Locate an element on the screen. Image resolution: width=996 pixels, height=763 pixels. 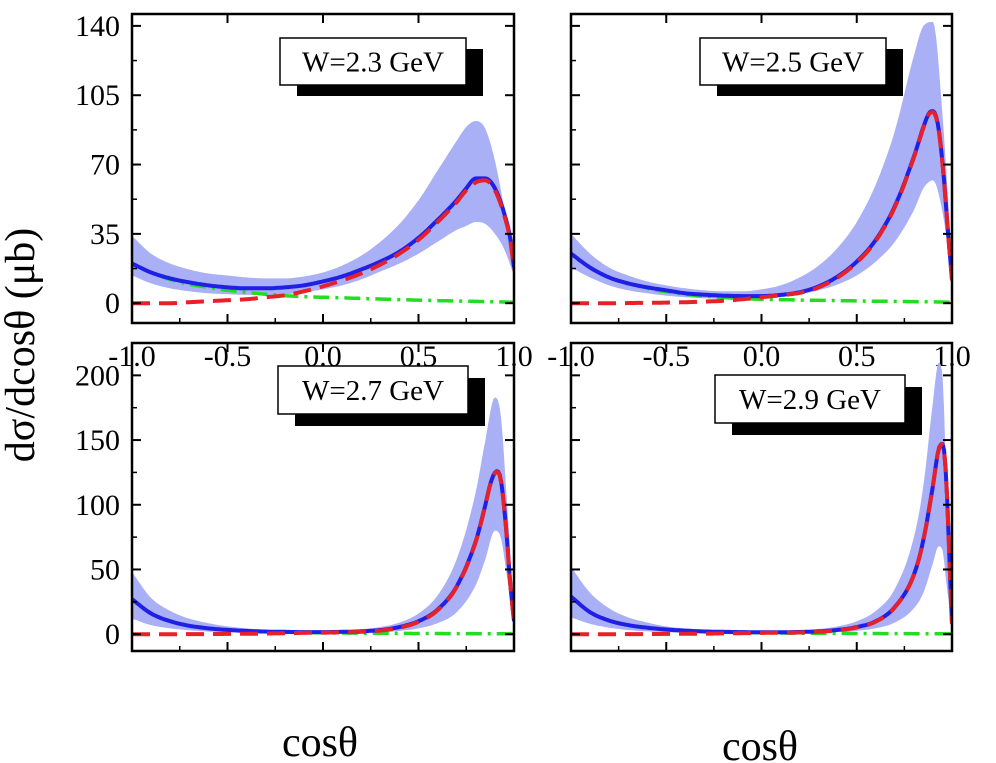
y-tick-label: 50 is located at coordinates (105, 569).